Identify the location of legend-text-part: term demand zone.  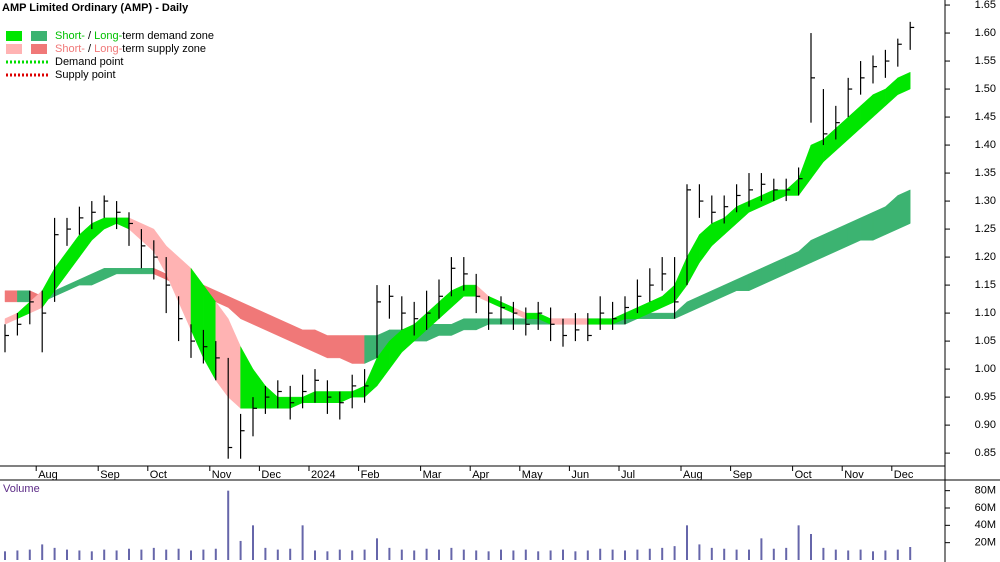
(168, 36).